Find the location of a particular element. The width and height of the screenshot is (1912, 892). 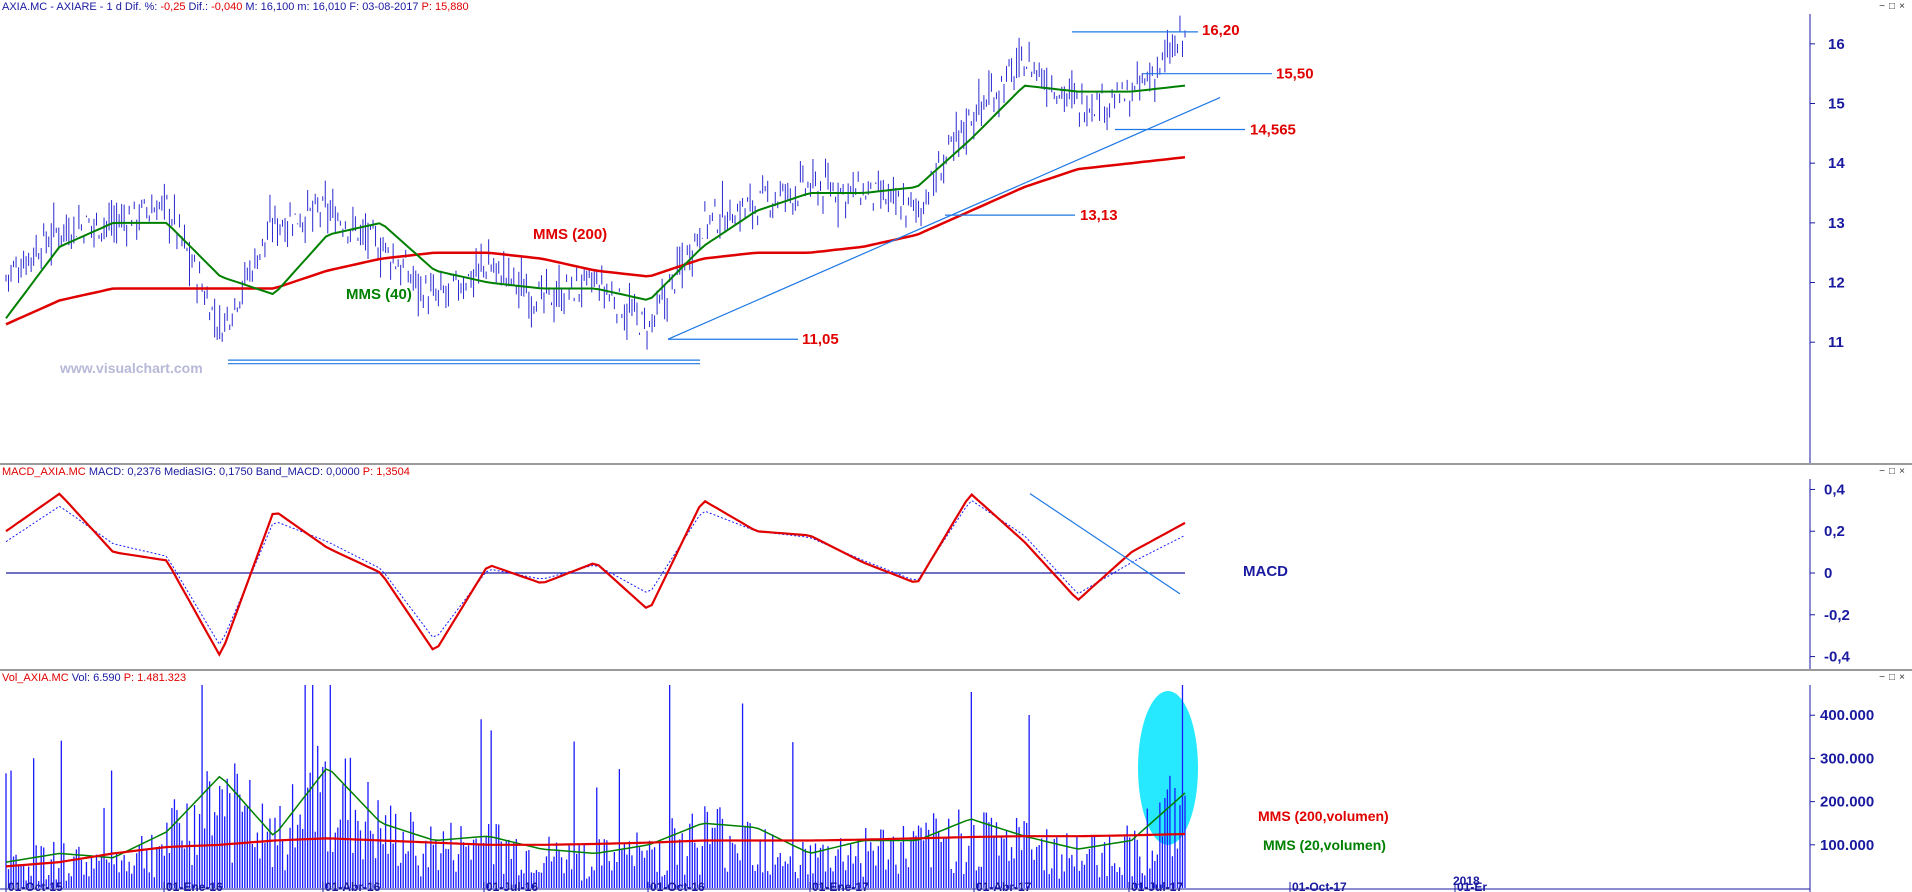

level-label-1313: 13,13 is located at coordinates (1099, 215).